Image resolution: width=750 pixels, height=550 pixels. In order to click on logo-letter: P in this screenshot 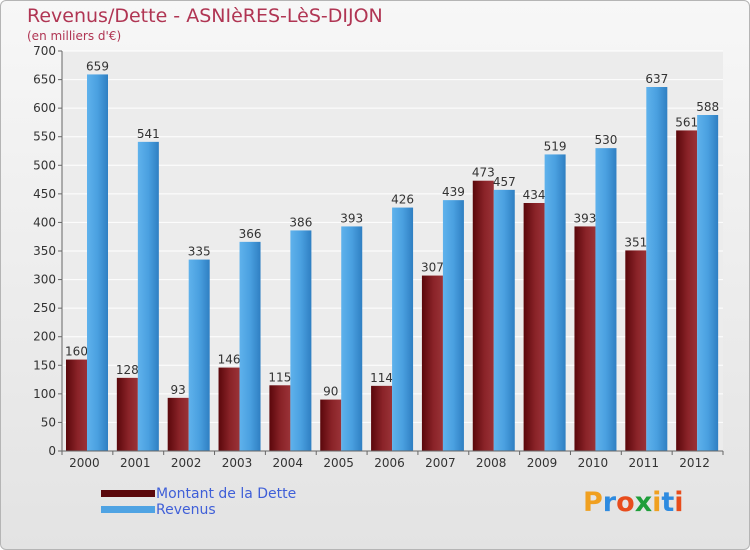, I will do `click(593, 502)`.